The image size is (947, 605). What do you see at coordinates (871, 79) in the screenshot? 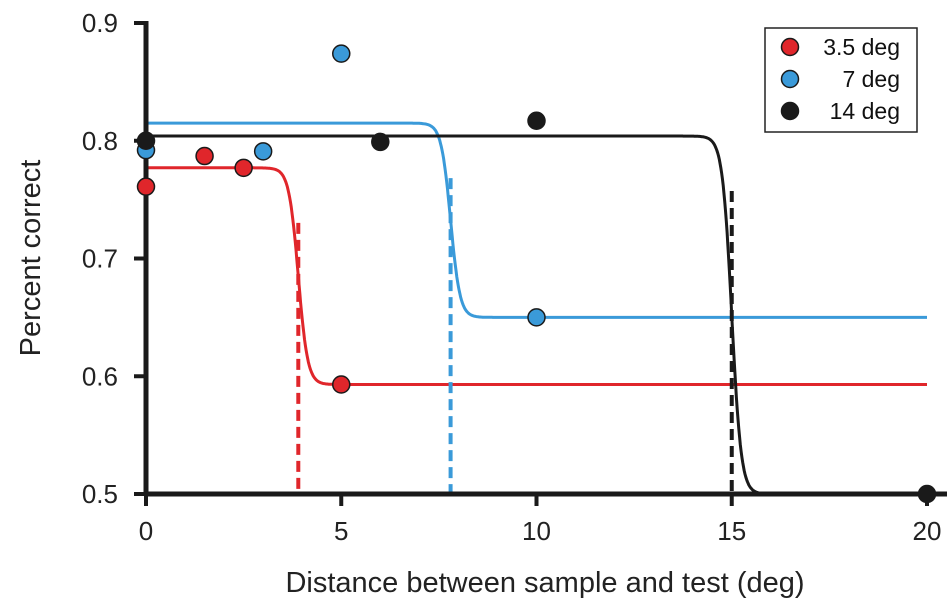
I see `legend-label-2: 7 deg` at bounding box center [871, 79].